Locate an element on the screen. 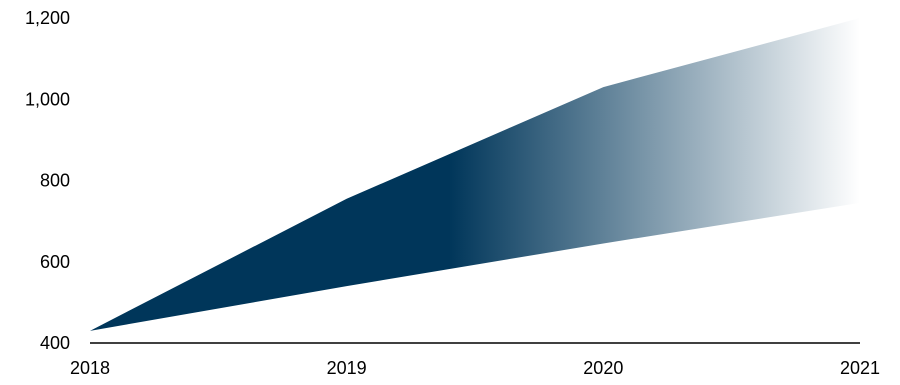 The width and height of the screenshot is (900, 385). x-tick-label: 2019 is located at coordinates (347, 368).